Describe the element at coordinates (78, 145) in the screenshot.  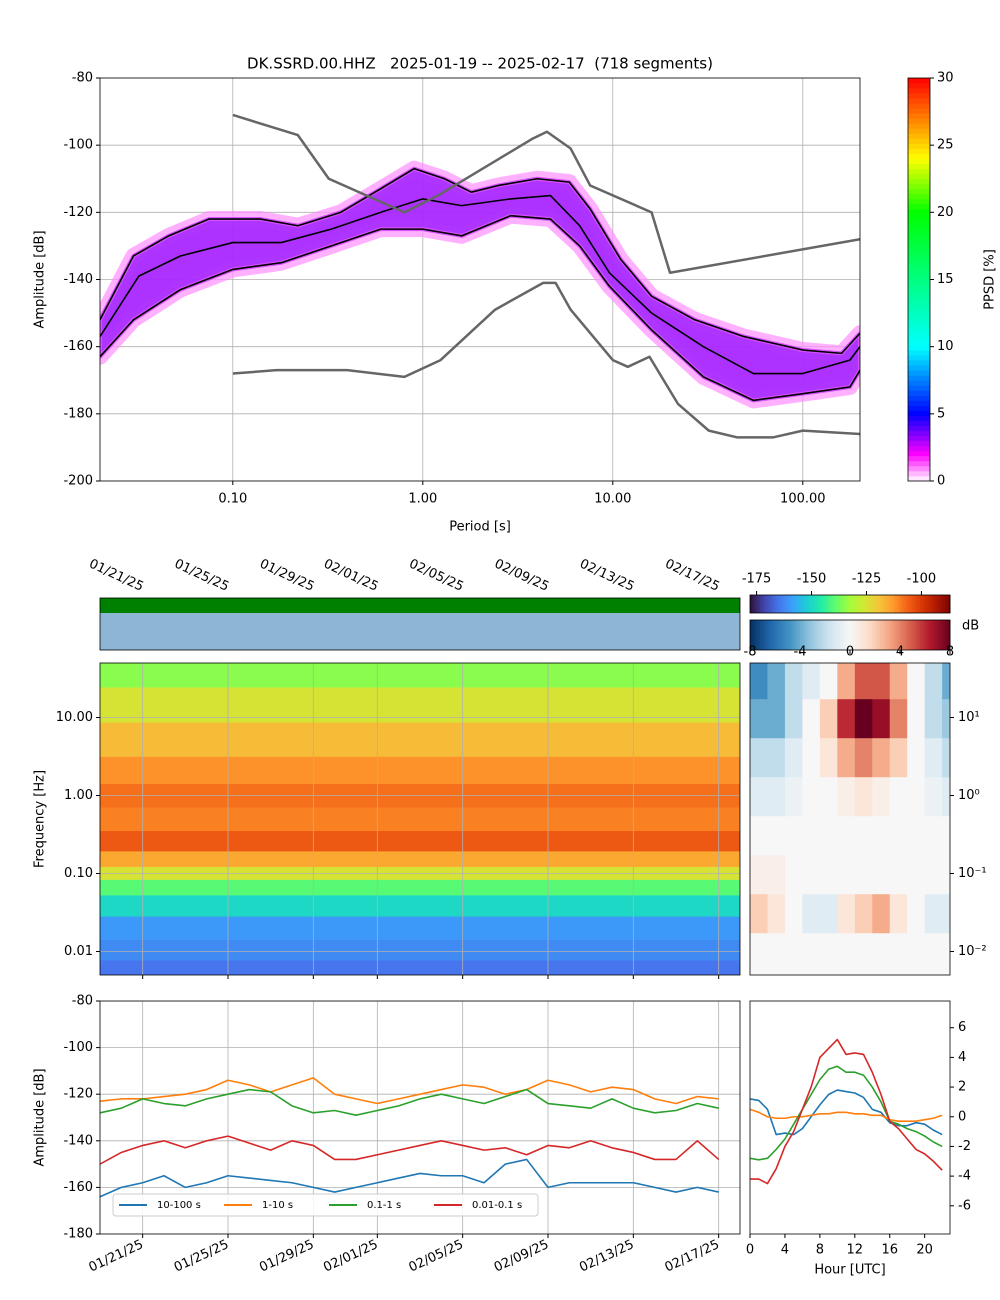
I see `y-tick-label: -100` at that location.